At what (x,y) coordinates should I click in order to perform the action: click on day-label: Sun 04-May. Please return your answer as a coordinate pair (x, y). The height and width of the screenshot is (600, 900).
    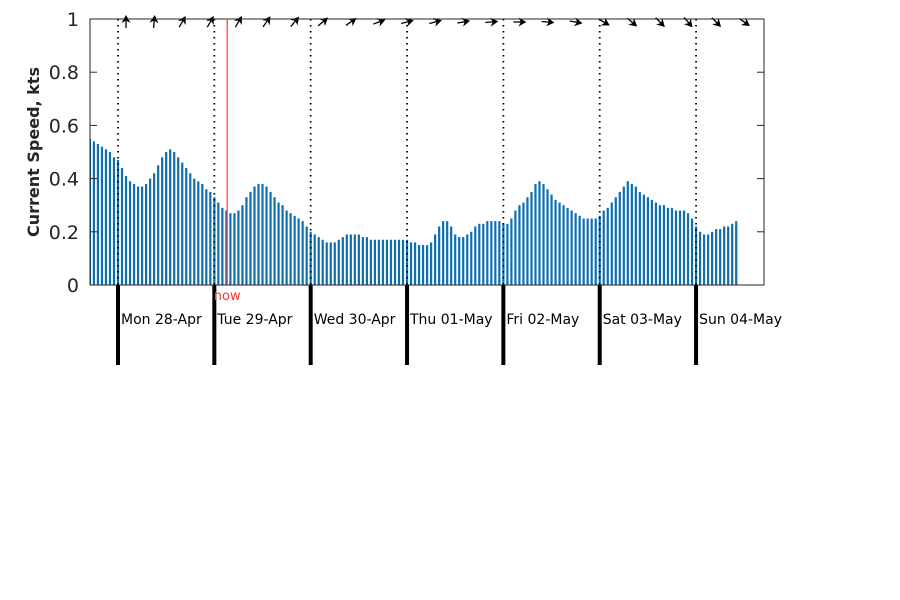
    Looking at the image, I should click on (740, 320).